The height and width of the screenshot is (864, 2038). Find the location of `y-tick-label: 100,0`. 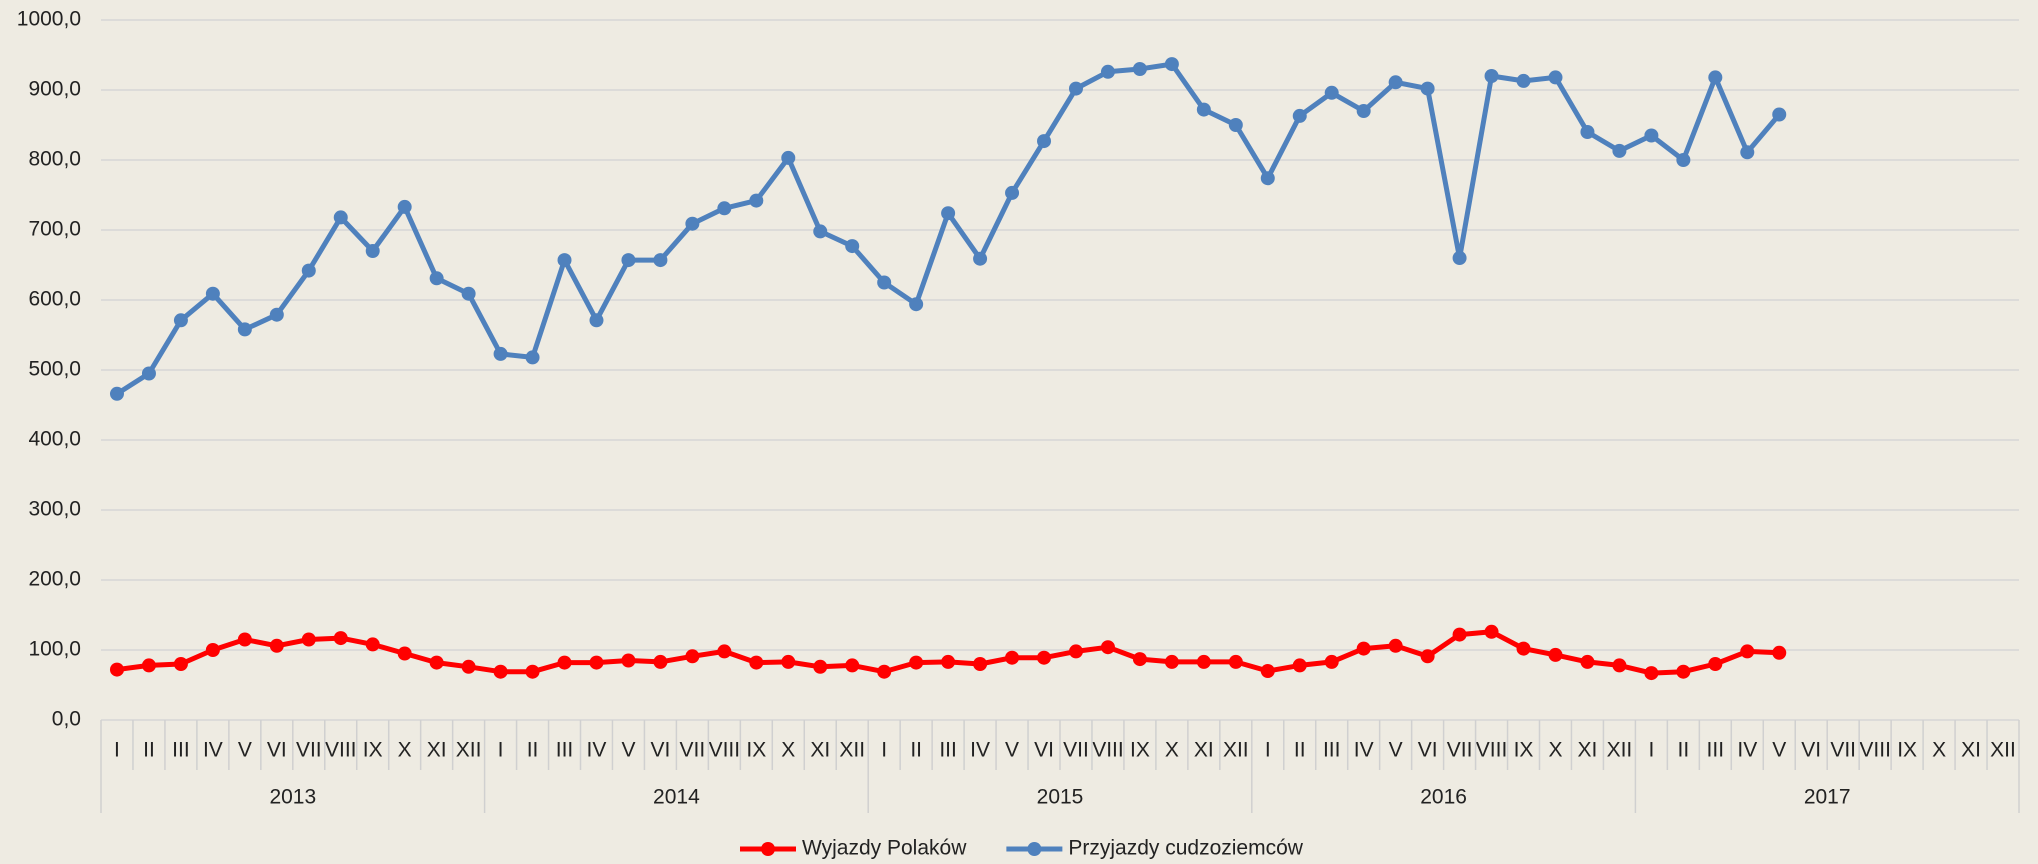

y-tick-label: 100,0 is located at coordinates (54, 649).